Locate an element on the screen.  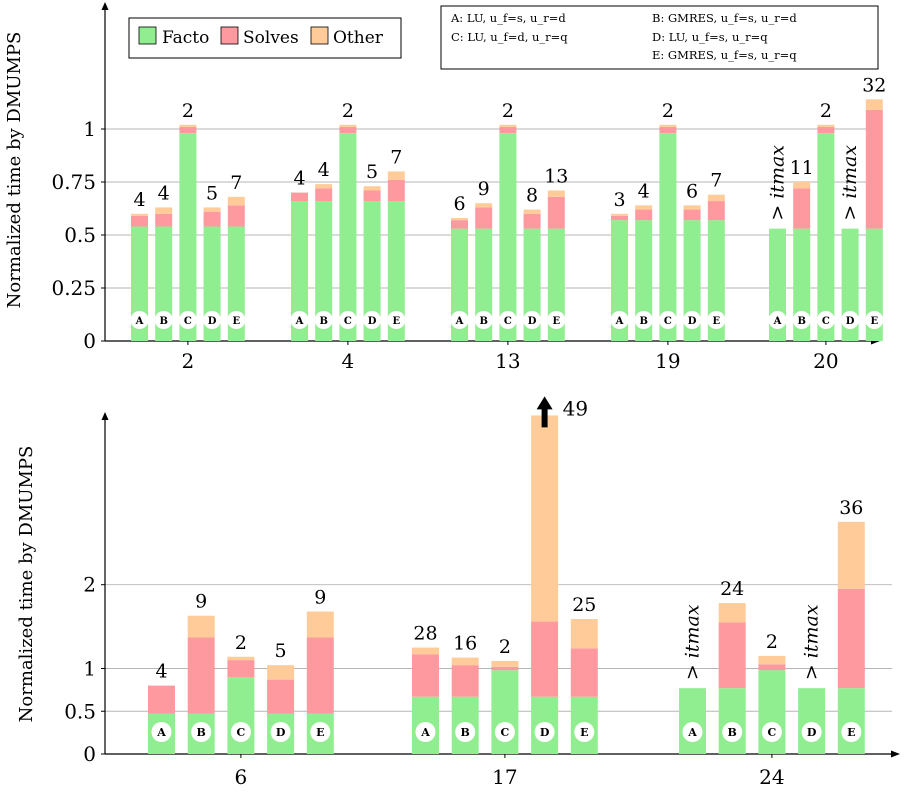
variant-legend-e: E: GMRES, u_f=s, u_r=q is located at coordinates (724, 55).